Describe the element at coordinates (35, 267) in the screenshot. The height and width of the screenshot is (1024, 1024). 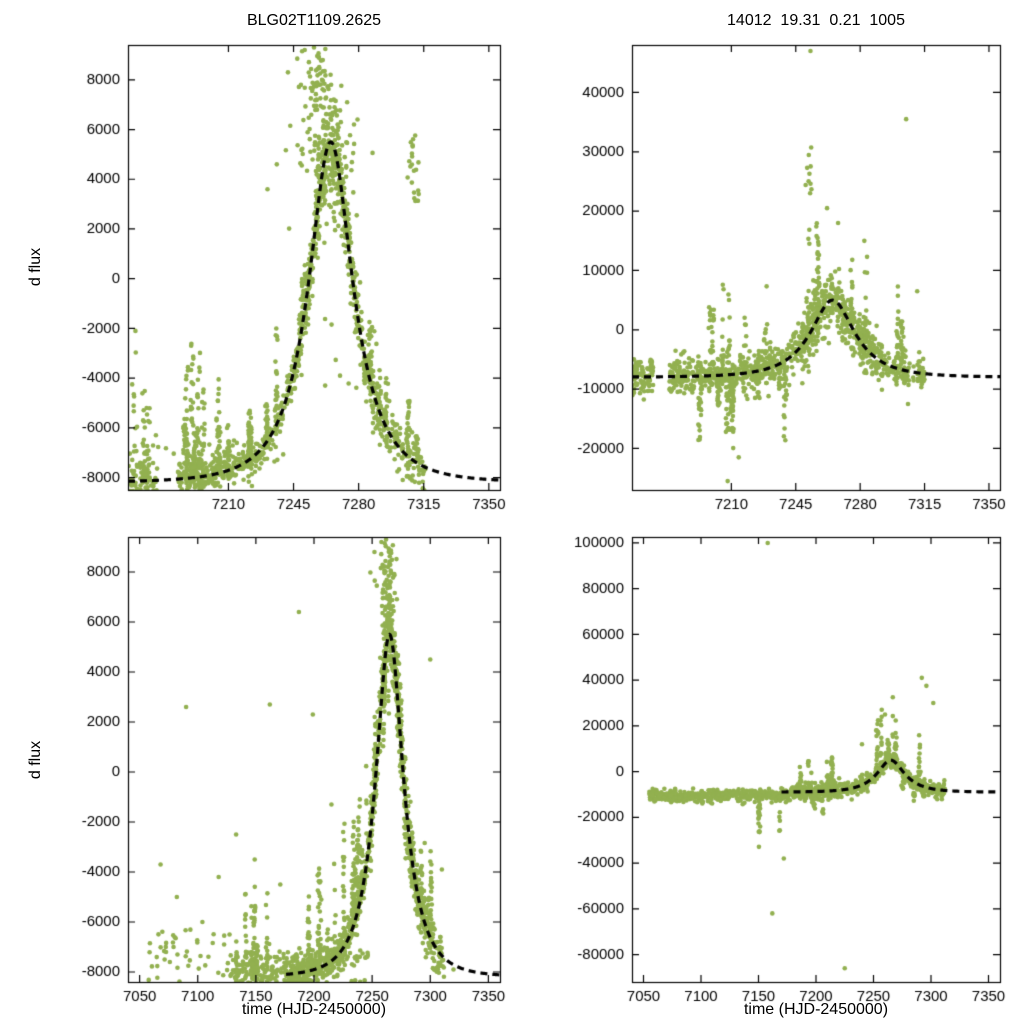
I see `y-axis-label-top-left: d flux` at that location.